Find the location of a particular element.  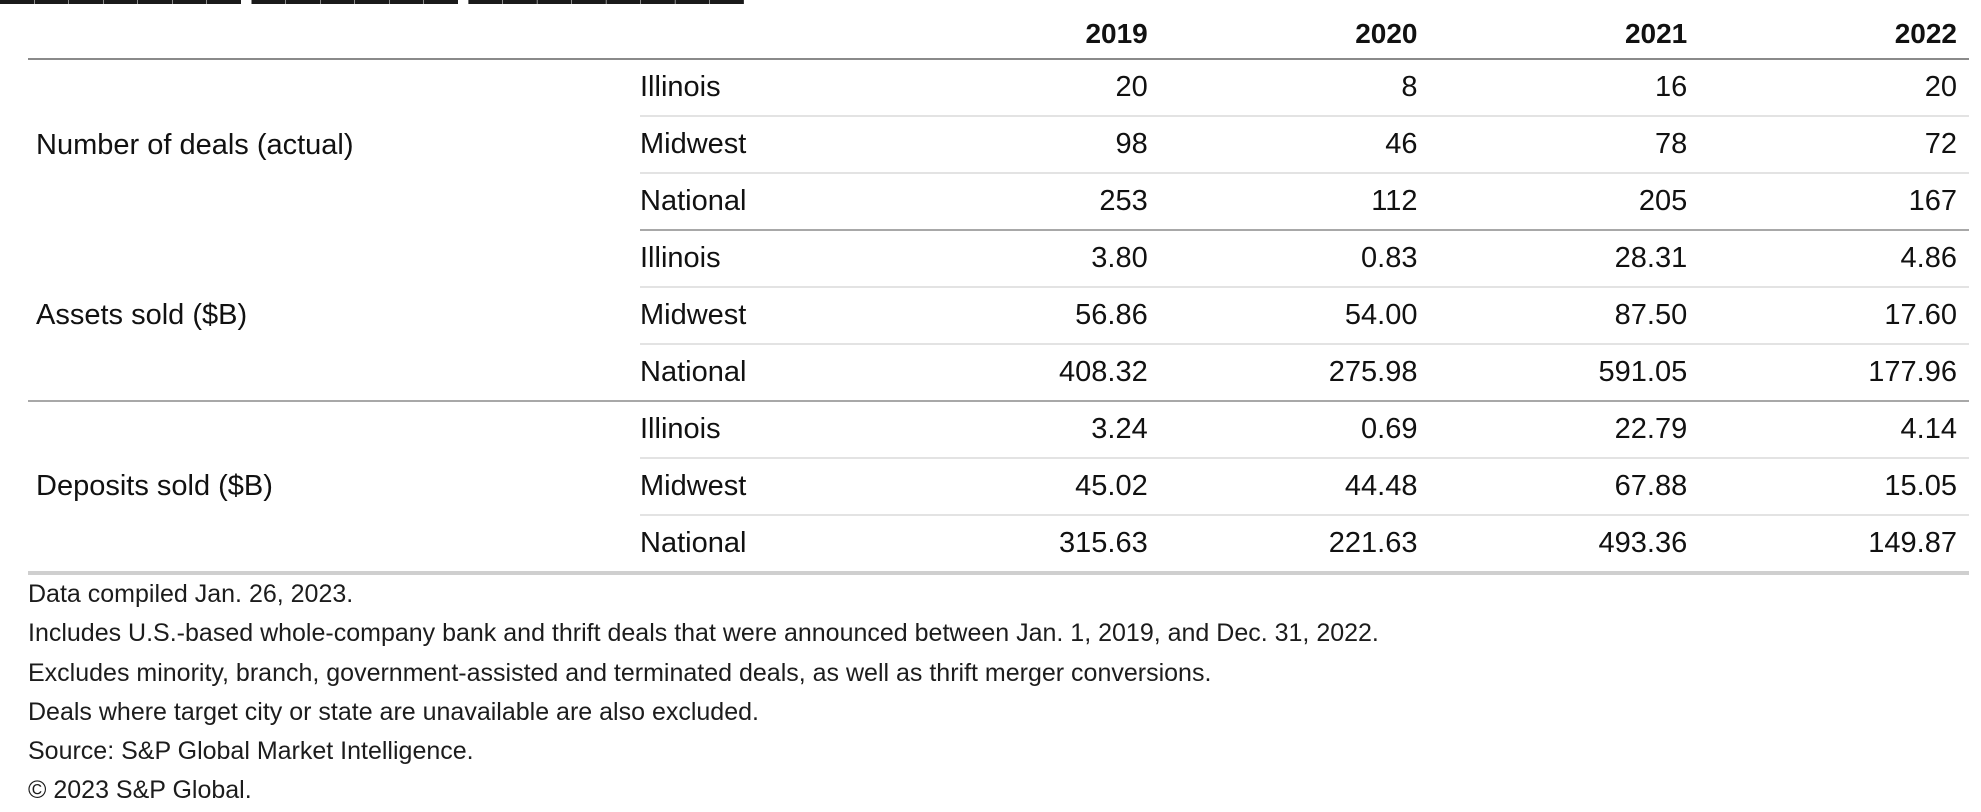

value-cell: 221.63 is located at coordinates (1294, 545).